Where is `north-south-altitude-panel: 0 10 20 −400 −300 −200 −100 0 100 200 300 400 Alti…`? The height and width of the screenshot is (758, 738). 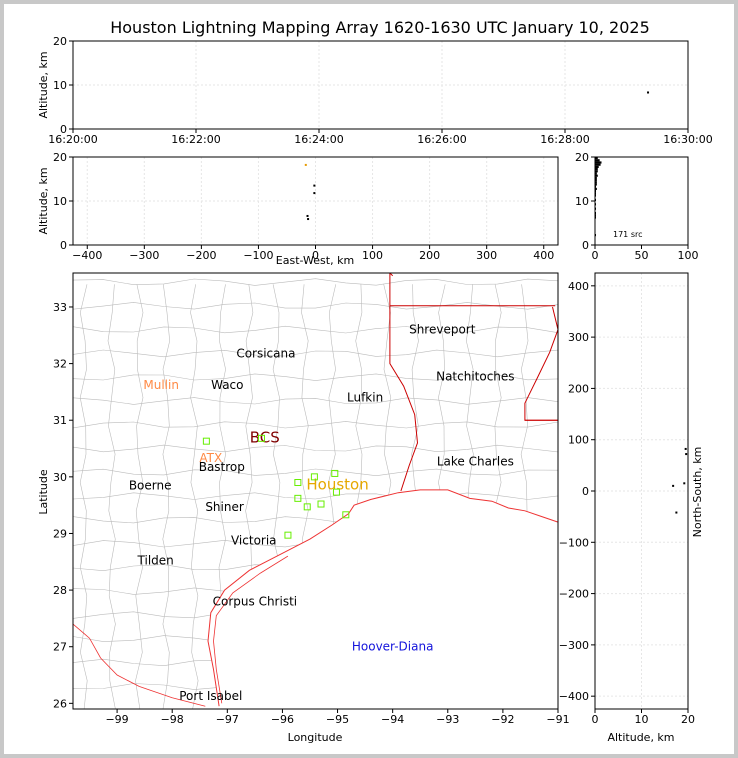
north-south-altitude-panel: 0 10 20 −400 −300 −200 −100 0 100 200 300 400 Alti… is located at coordinates (631, 508).